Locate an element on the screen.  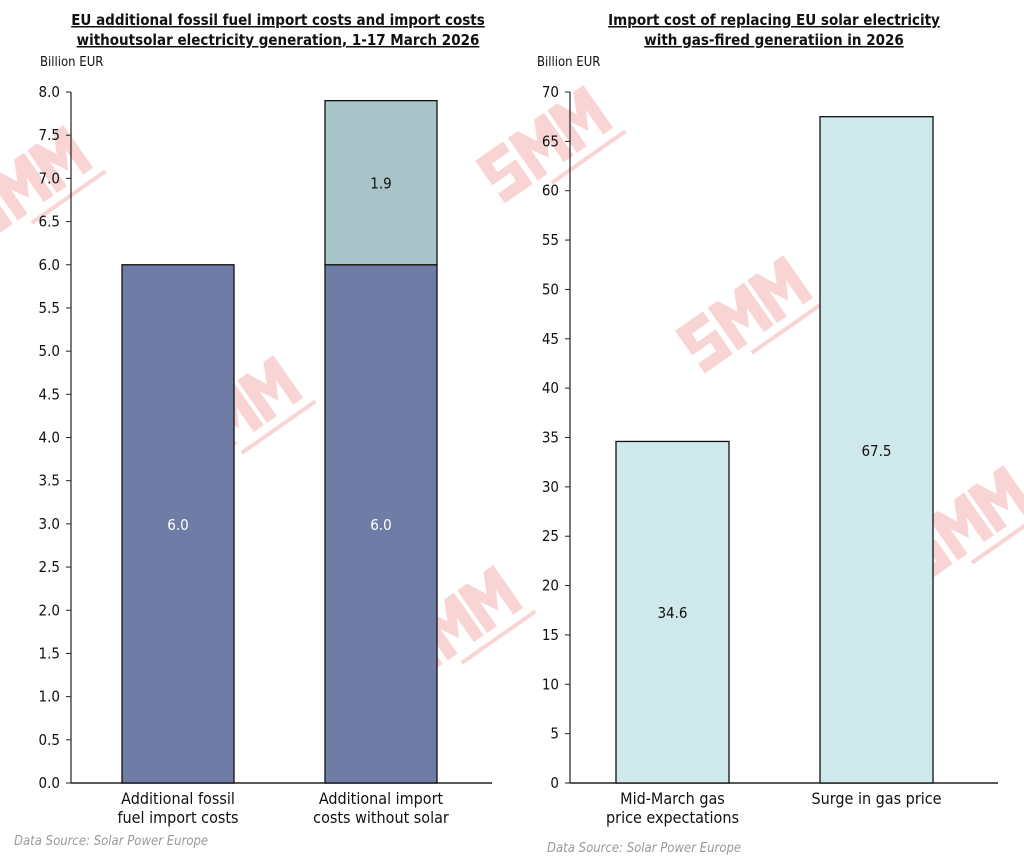
y-tick-label: 35 is located at coordinates (550, 438).